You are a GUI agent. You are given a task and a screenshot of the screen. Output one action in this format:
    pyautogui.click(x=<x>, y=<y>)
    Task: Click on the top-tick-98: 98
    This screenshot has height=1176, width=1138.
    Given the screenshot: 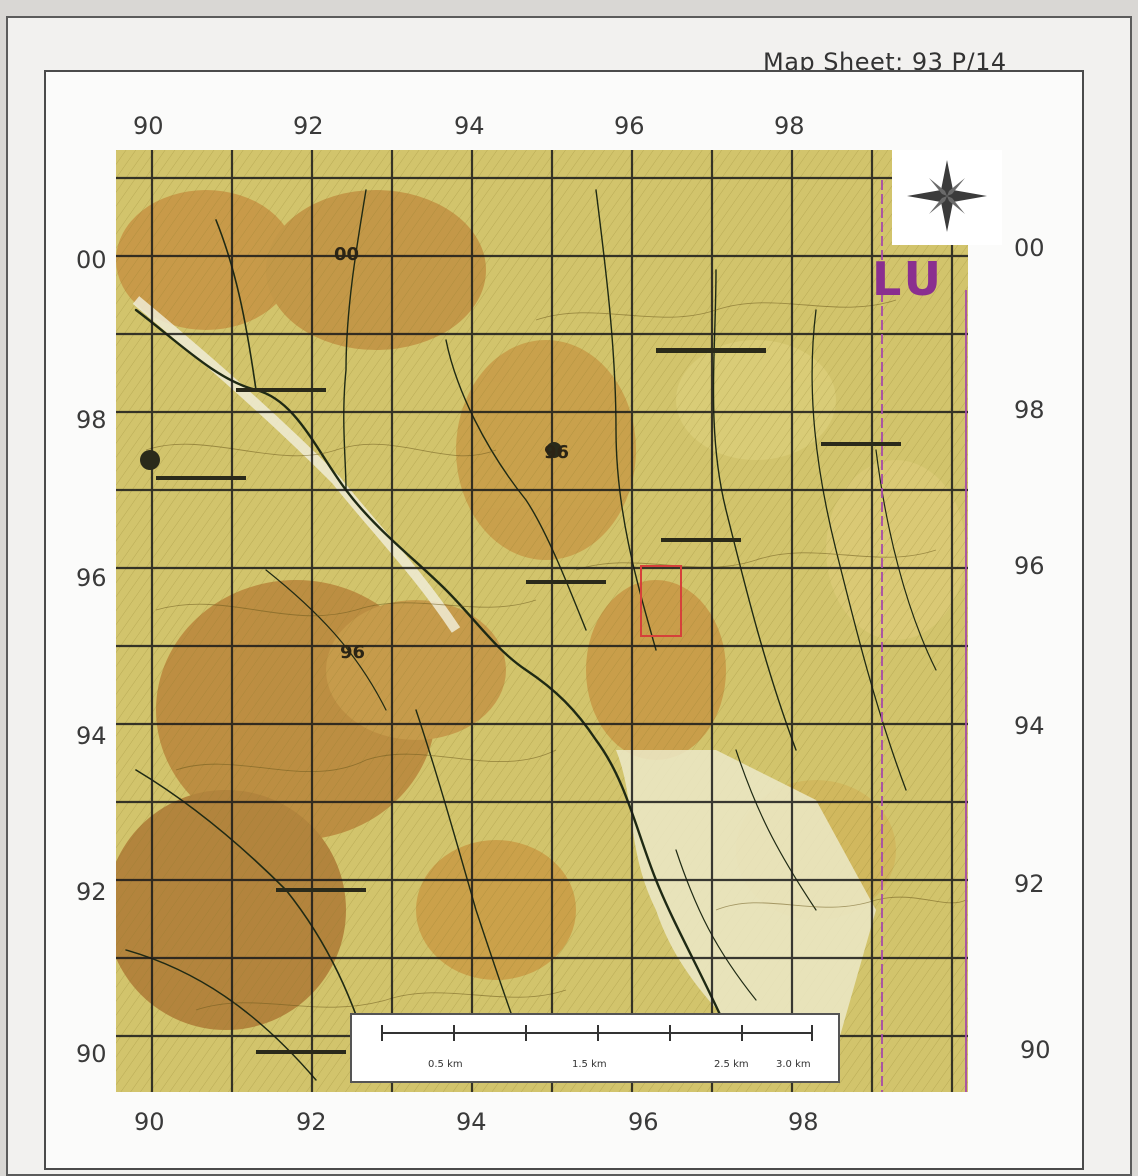 What is the action you would take?
    pyautogui.click(x=789, y=126)
    